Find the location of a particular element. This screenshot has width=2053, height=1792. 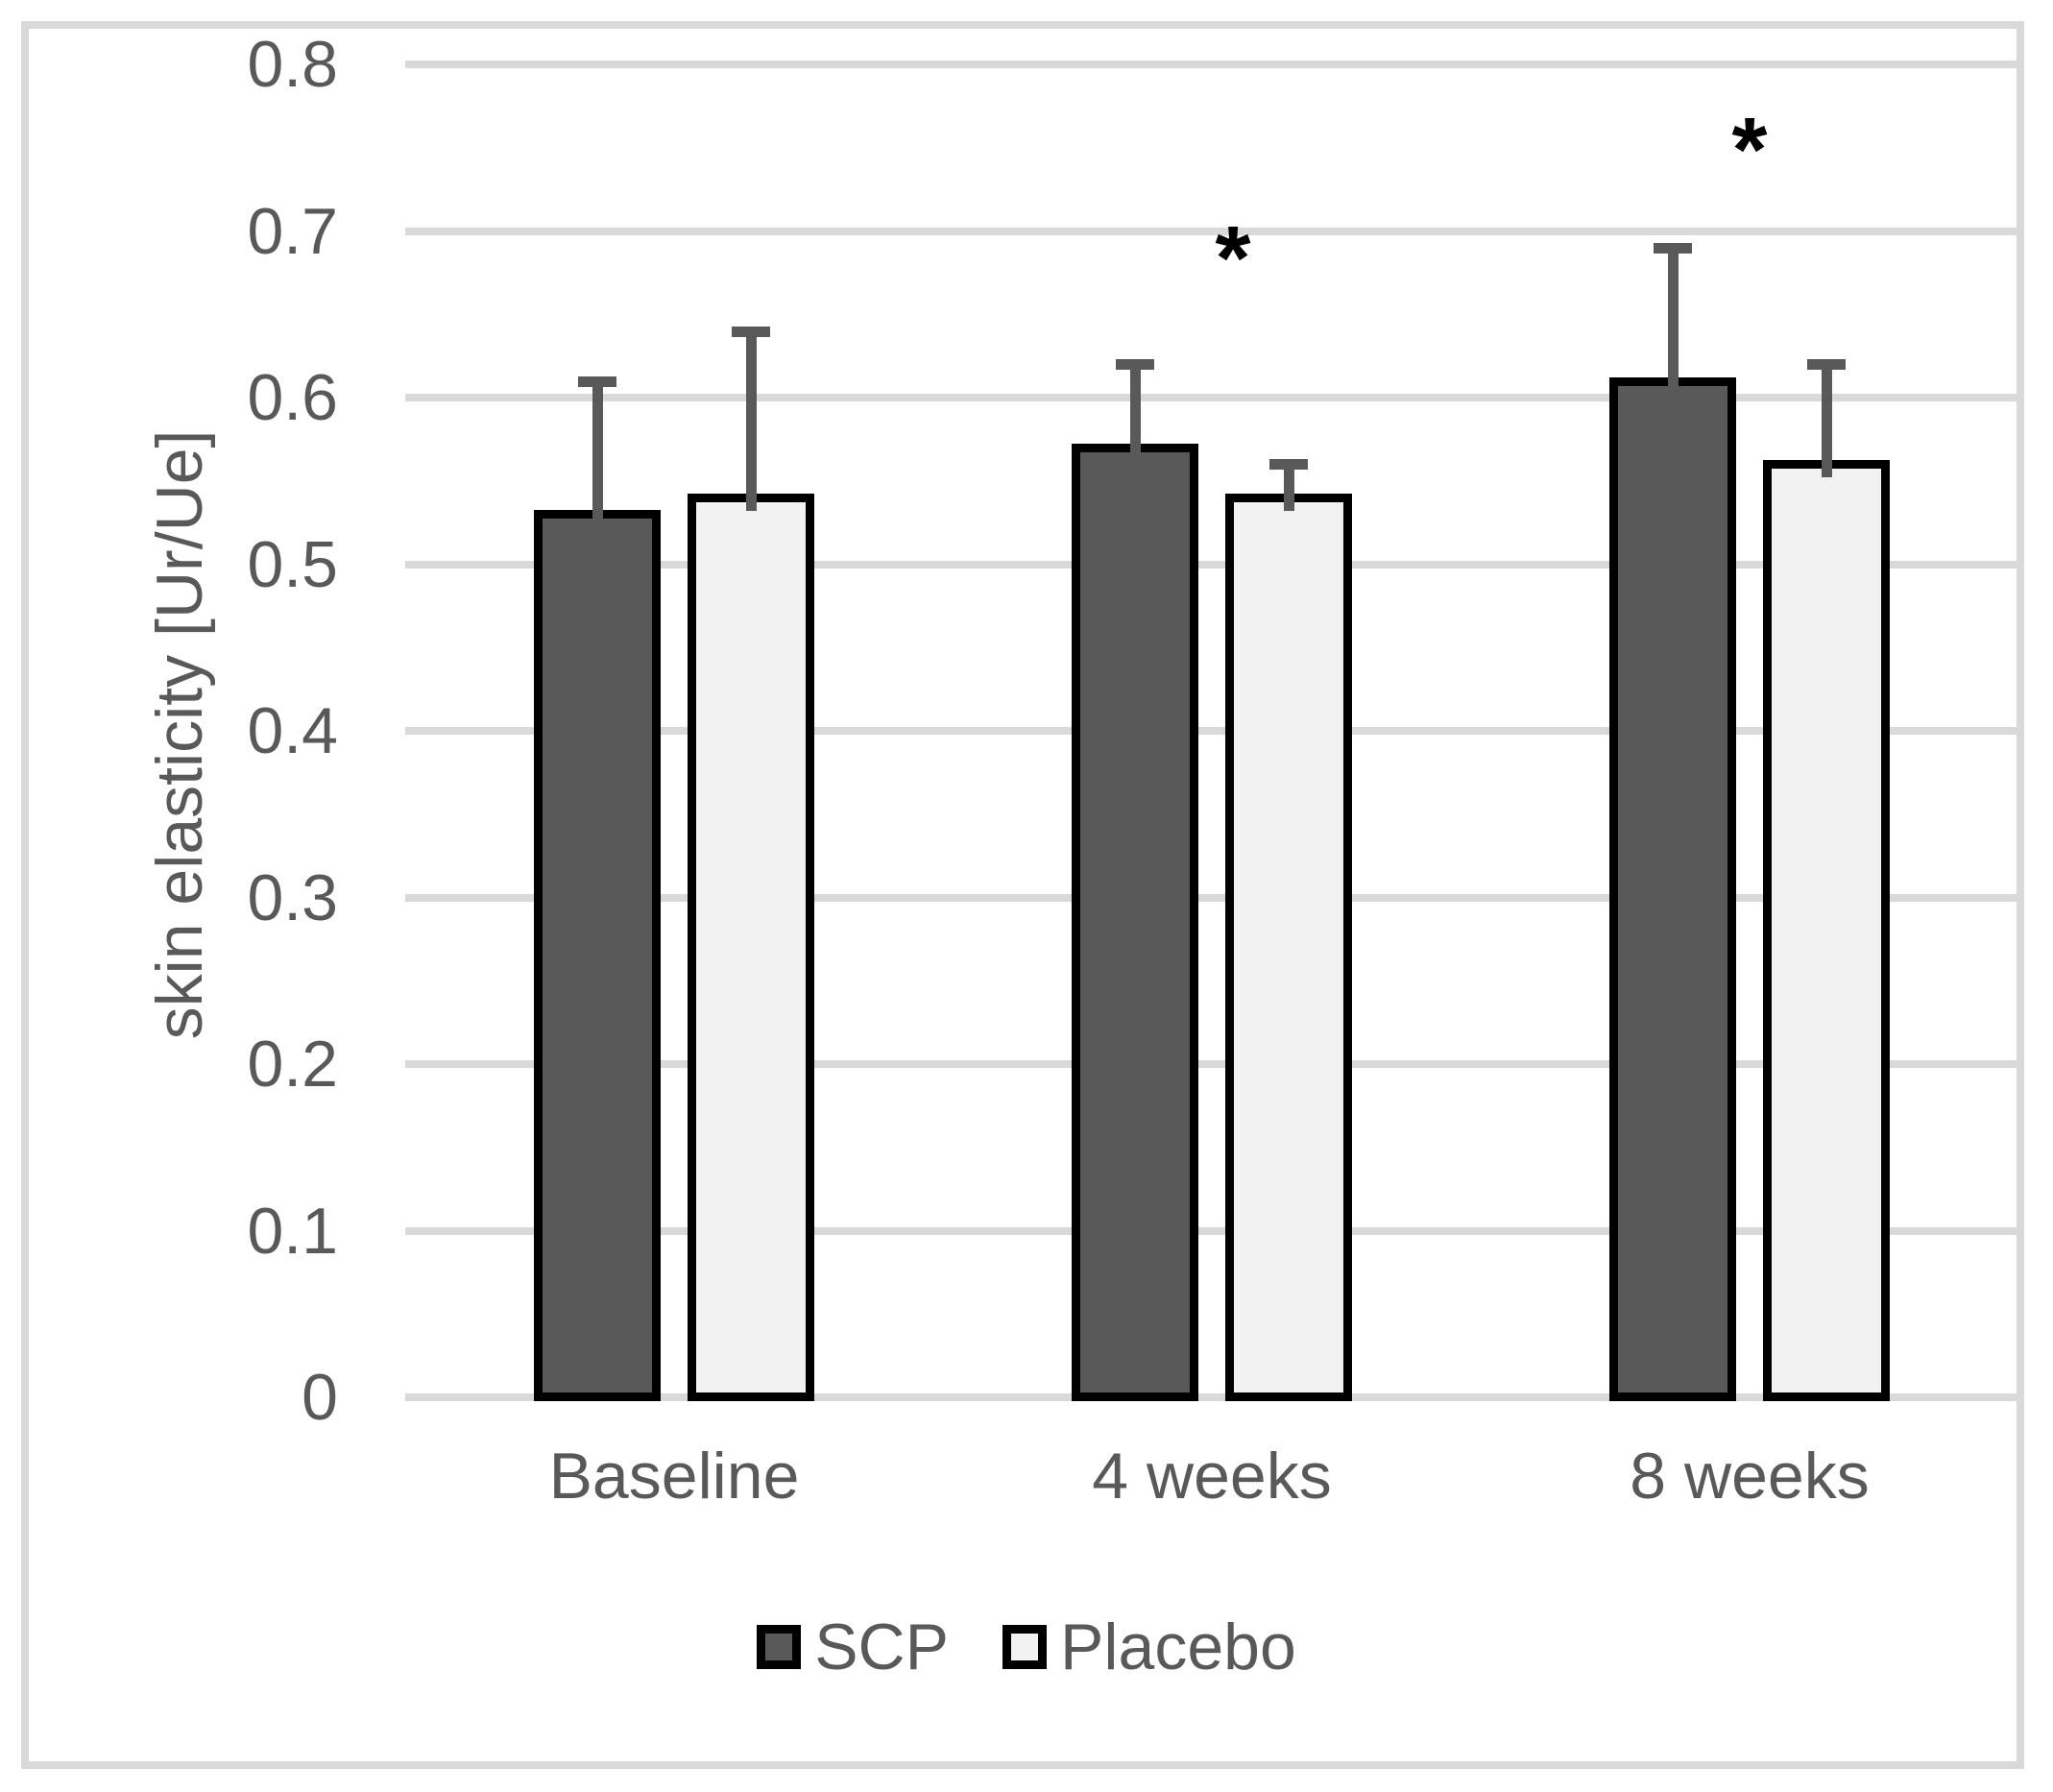

y-tick-label-0.8: 0.8 is located at coordinates (292, 64).